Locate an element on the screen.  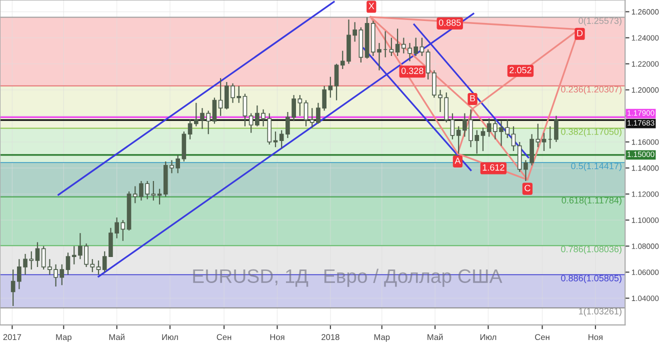
ref-line-label: 0.236(1.20307) is located at coordinates (591, 90).